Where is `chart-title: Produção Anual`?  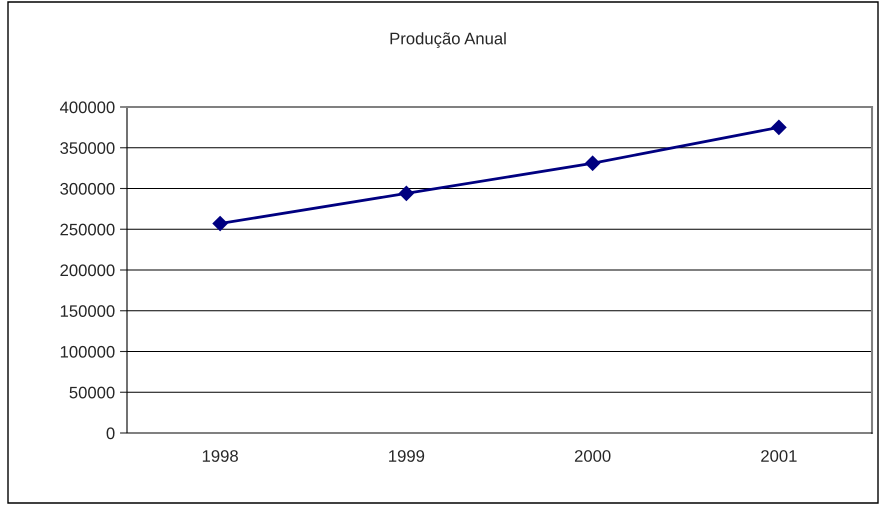 chart-title: Produção Anual is located at coordinates (448, 40).